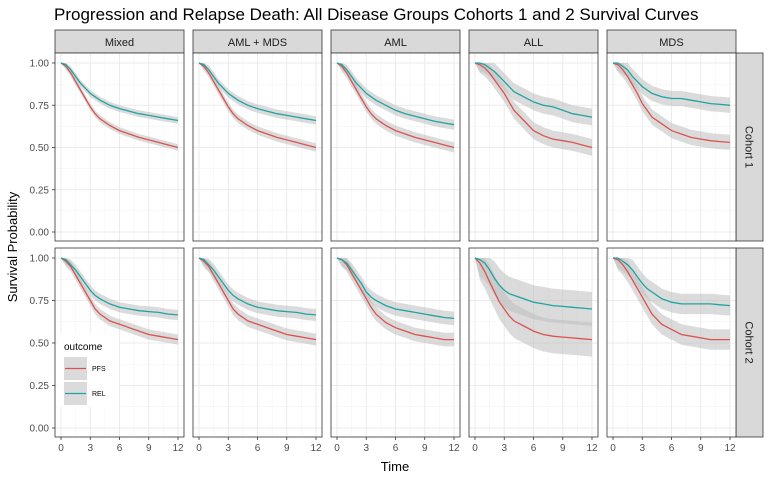 The width and height of the screenshot is (768, 480). What do you see at coordinates (99, 394) in the screenshot?
I see `legend-label-rel: REL` at bounding box center [99, 394].